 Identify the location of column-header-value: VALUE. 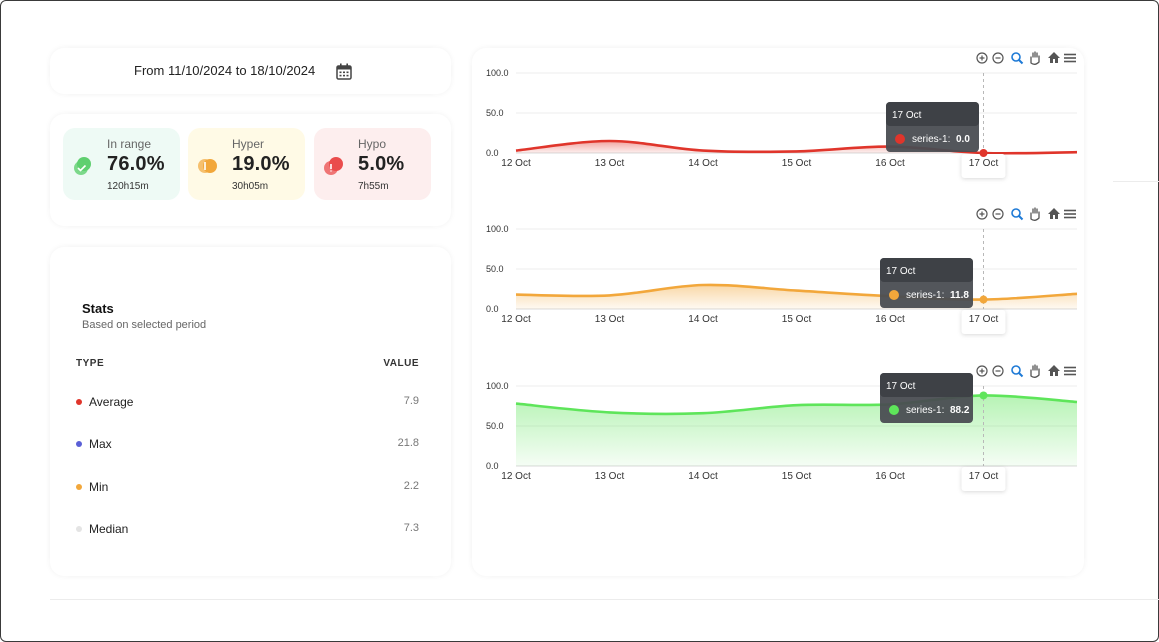
(401, 363).